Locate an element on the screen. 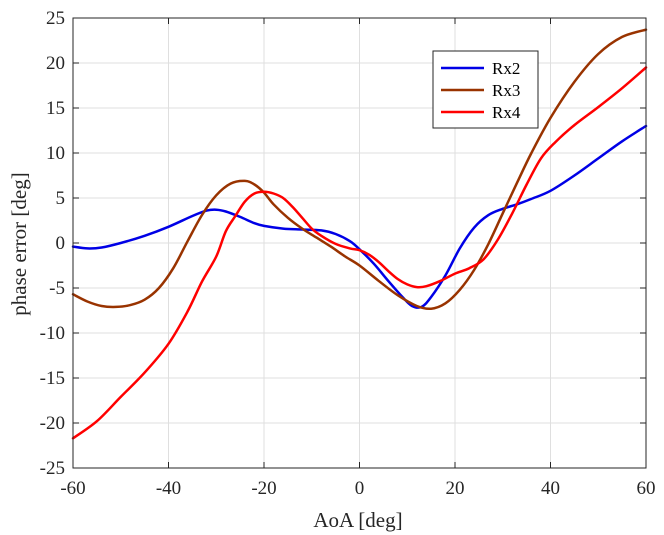 The image size is (664, 535). x-tick-label: 40 is located at coordinates (550, 488).